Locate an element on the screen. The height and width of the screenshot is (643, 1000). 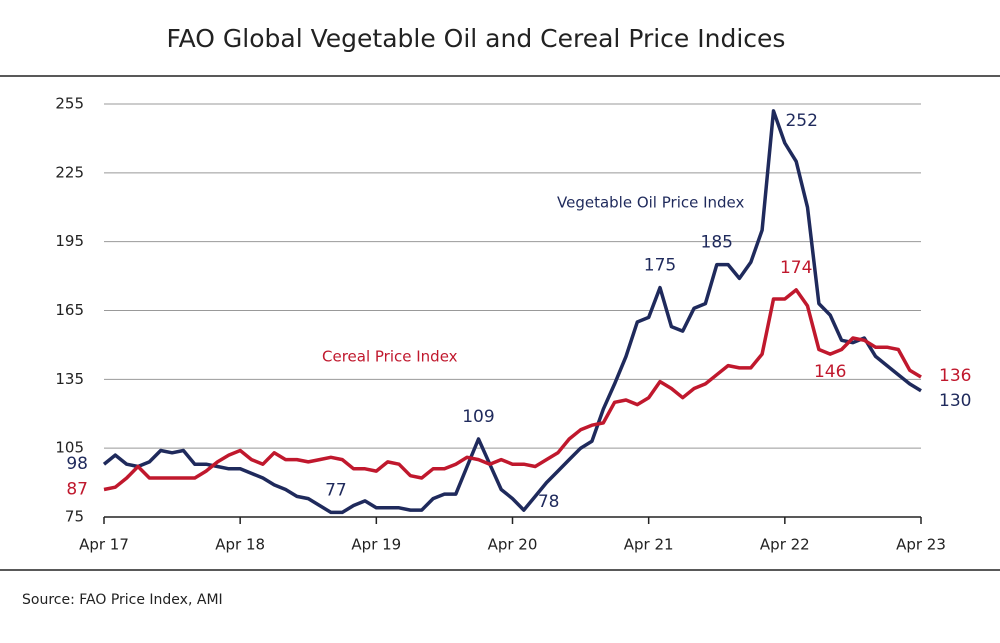
series-label: Cereal Price Index is located at coordinates (390, 357).